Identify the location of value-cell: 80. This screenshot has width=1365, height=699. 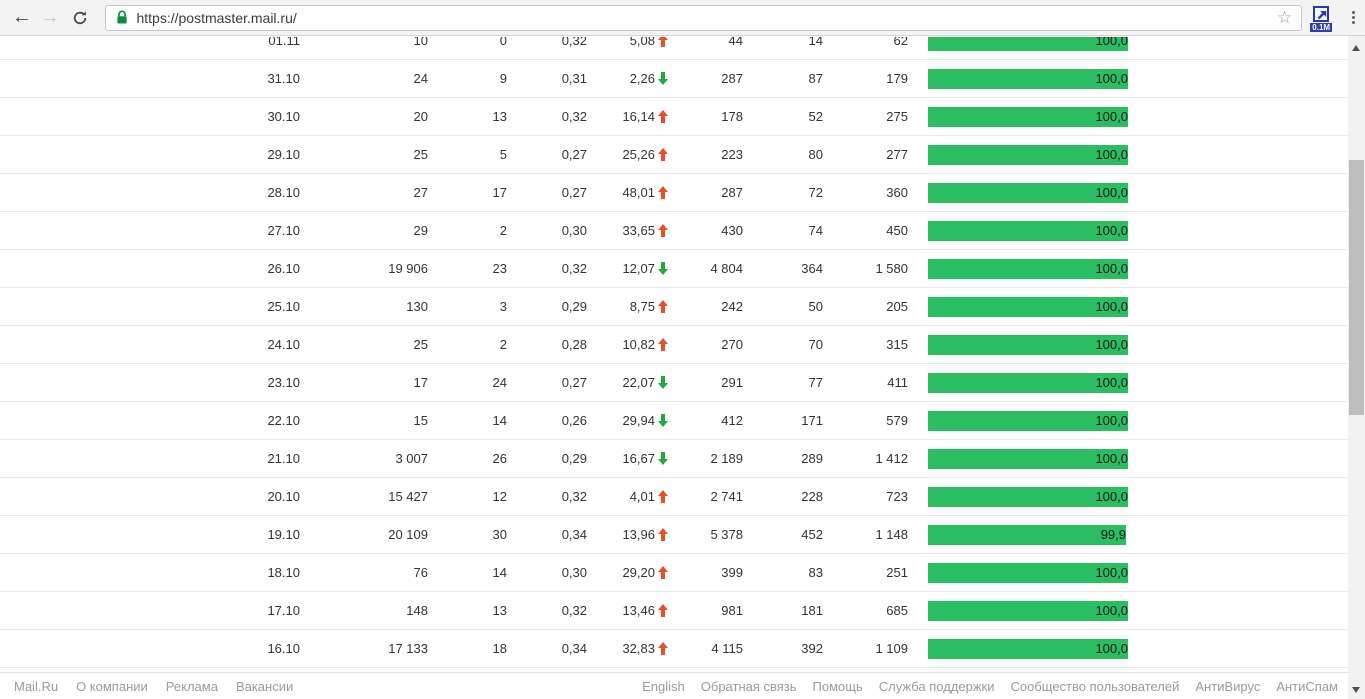
(815, 154).